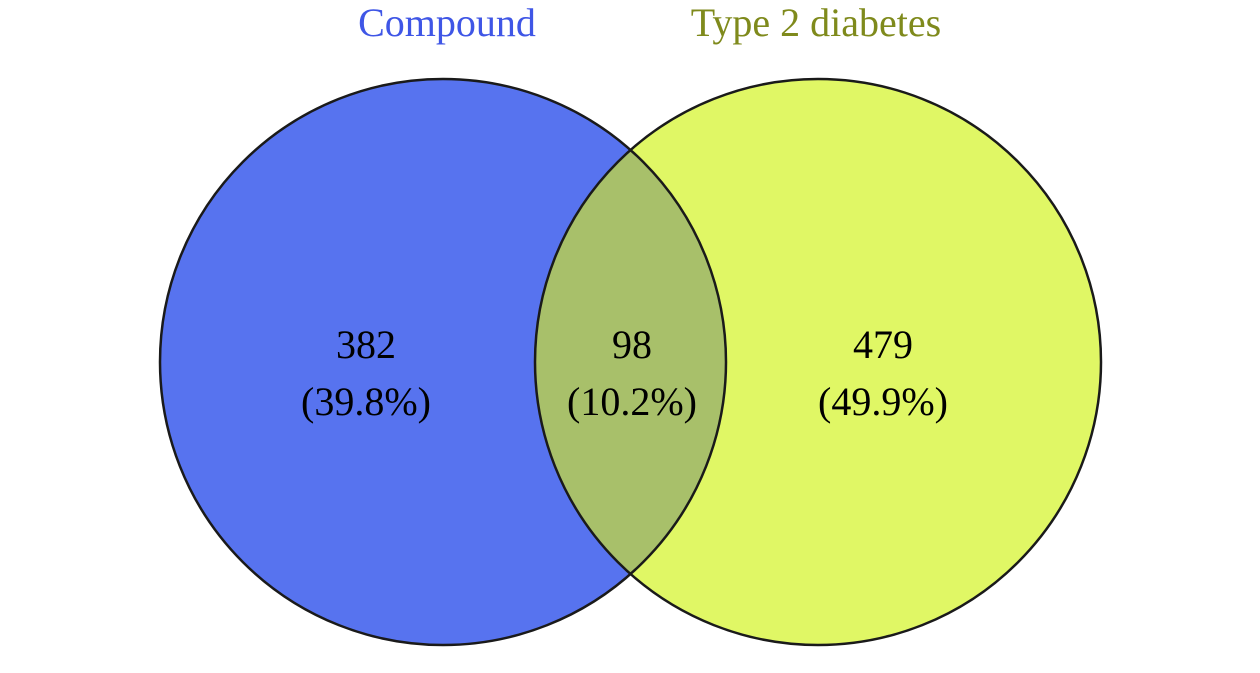  What do you see at coordinates (632, 344) in the screenshot?
I see `intersection-count: 98` at bounding box center [632, 344].